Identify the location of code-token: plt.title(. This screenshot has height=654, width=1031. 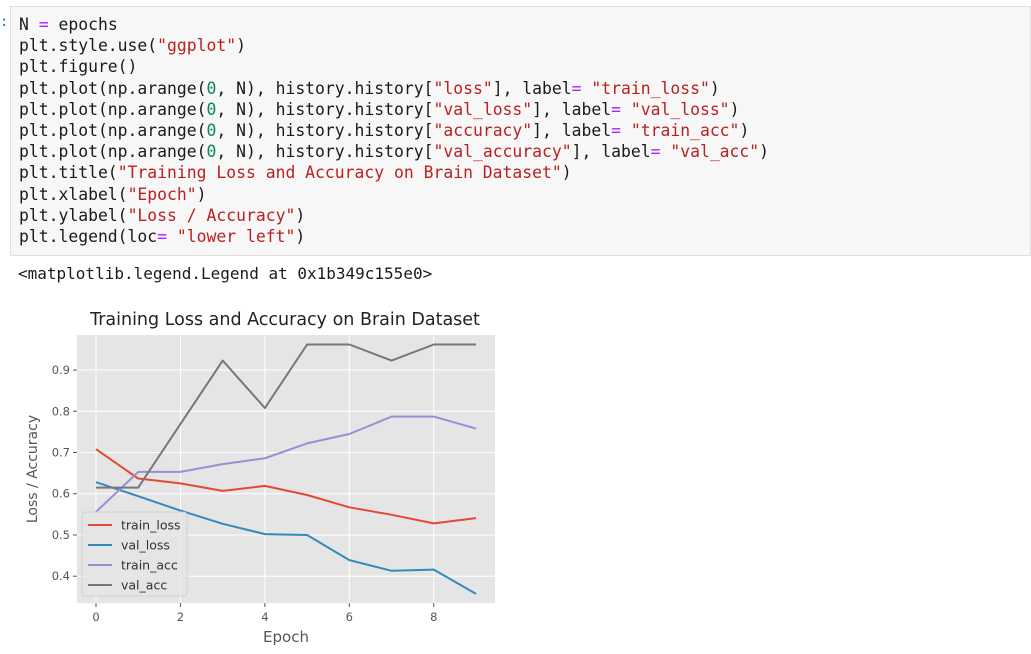
(68, 173).